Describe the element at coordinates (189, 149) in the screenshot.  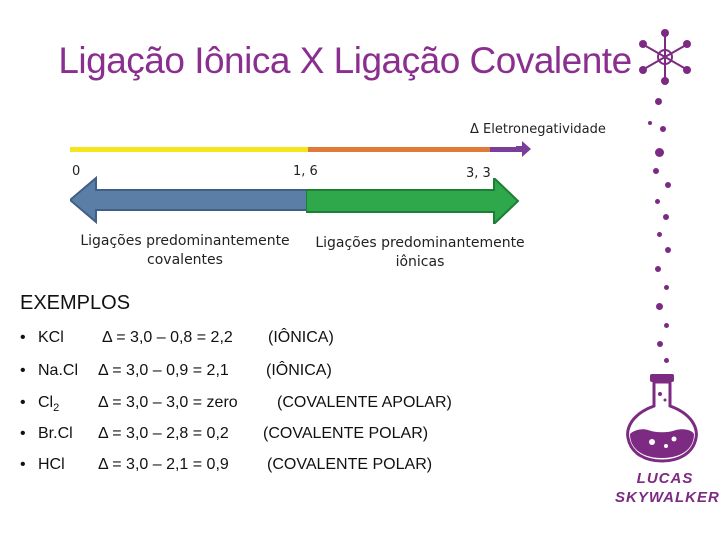
I see `scale-bar-yellow` at that location.